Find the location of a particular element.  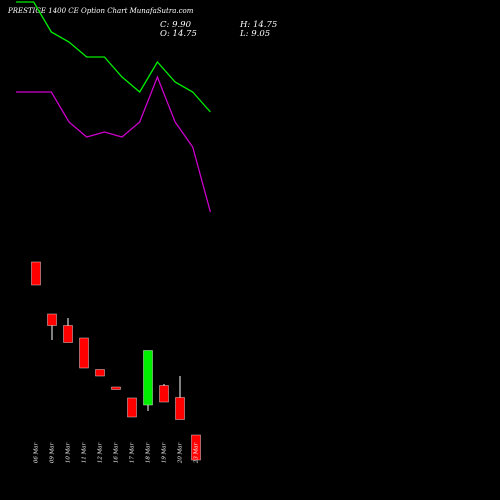

x-tick-label-1: 06 Mar is located at coordinates (37, 452).